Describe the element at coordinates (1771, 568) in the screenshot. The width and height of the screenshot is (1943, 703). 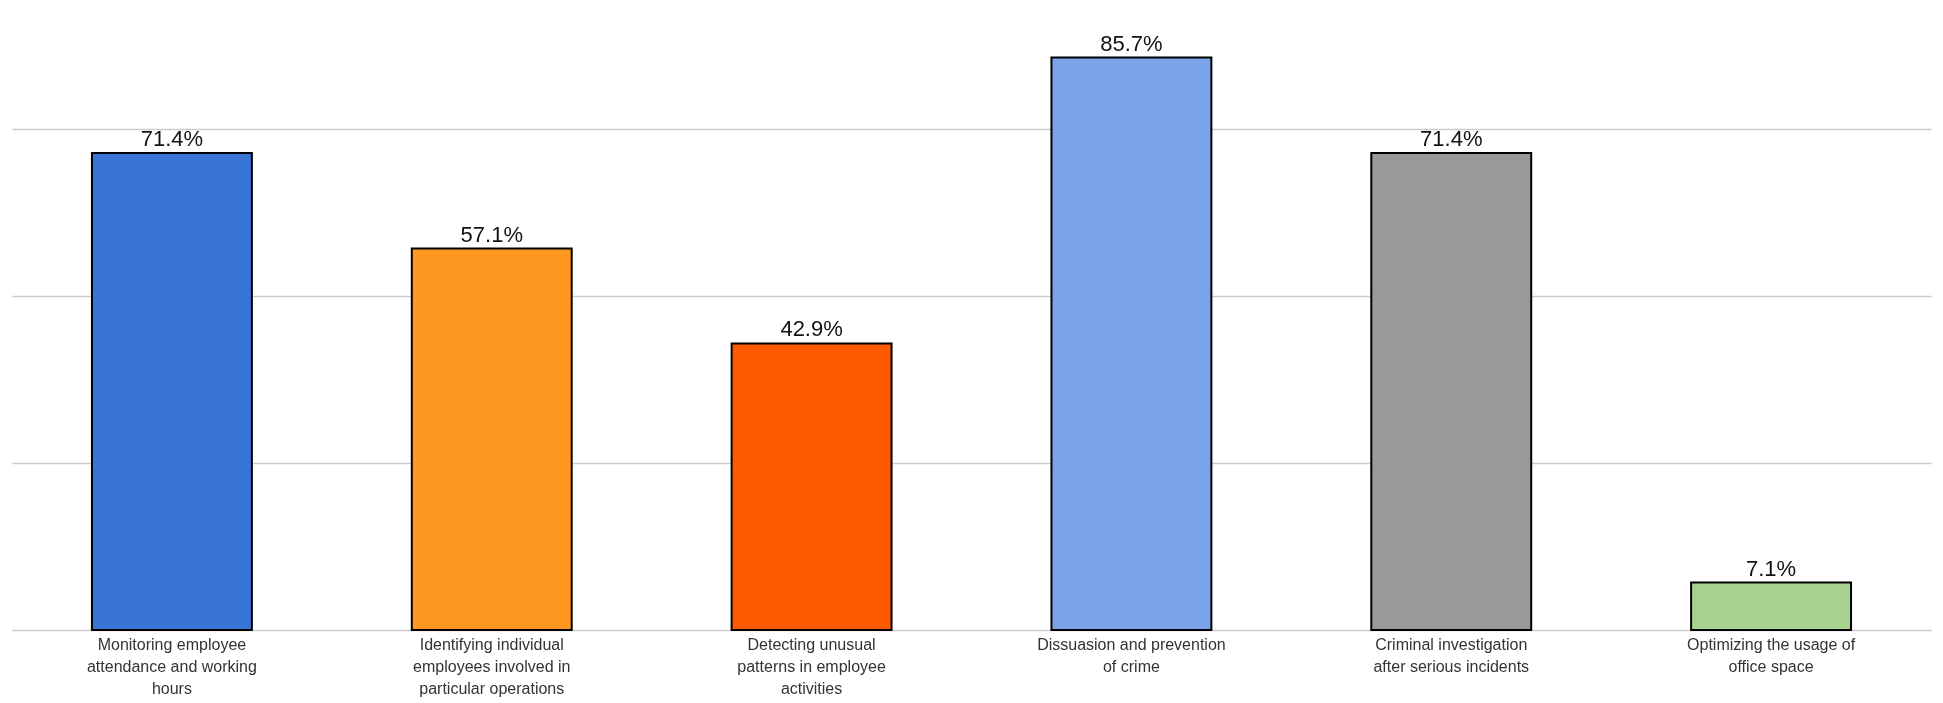
I see `data-label: 7.1%` at that location.